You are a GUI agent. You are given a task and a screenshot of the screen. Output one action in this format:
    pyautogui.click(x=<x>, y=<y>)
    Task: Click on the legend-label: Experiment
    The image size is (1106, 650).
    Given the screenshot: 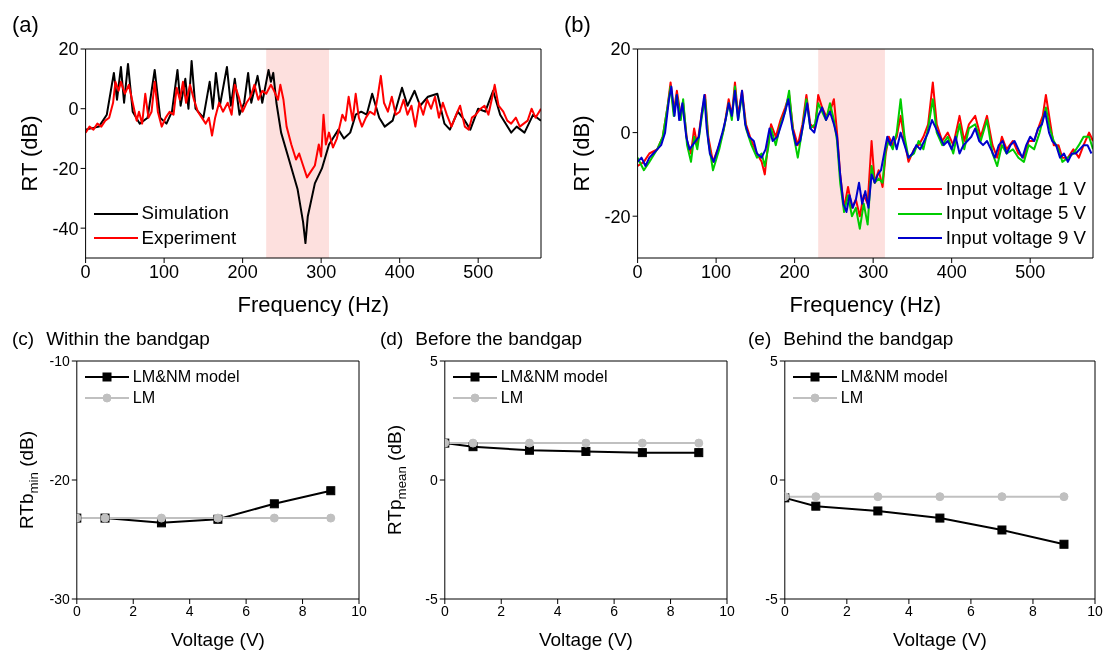 What is the action you would take?
    pyautogui.click(x=189, y=237)
    